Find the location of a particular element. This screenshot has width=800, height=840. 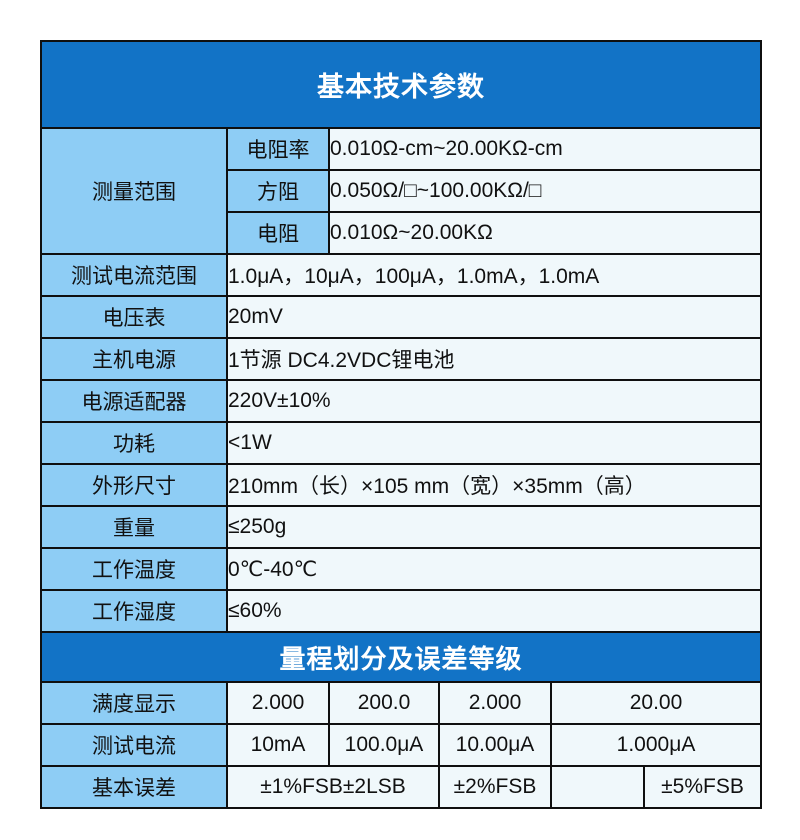

table-row: 外形尺寸 210mm（长）×105 mm（宽）×35mm（高） is located at coordinates (401, 485).